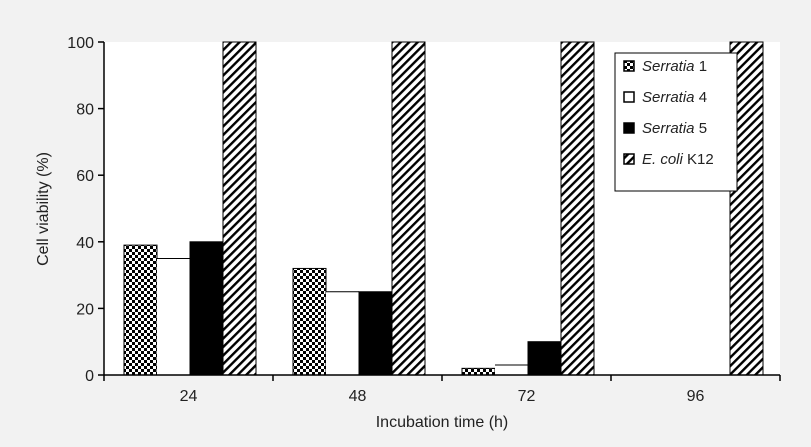  Describe the element at coordinates (701, 128) in the screenshot. I see `legend-label-rest: 5` at that location.